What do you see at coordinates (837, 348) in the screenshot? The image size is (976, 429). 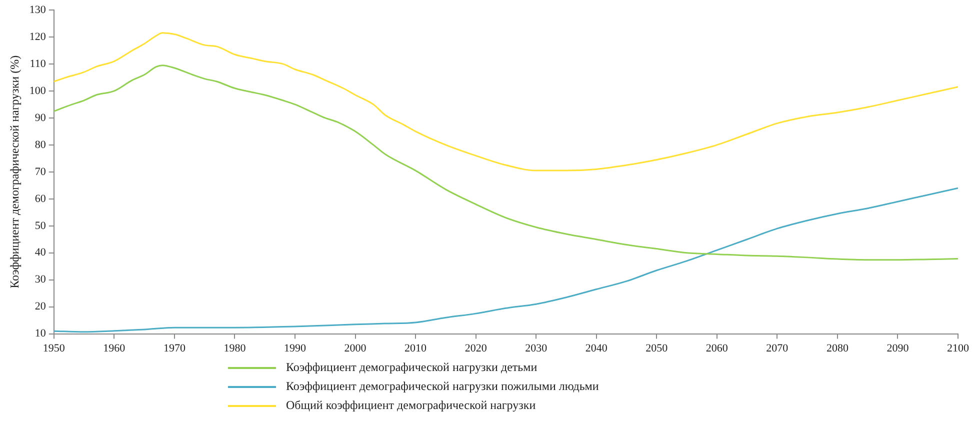 I see `x-tick-label: 2080` at bounding box center [837, 348].